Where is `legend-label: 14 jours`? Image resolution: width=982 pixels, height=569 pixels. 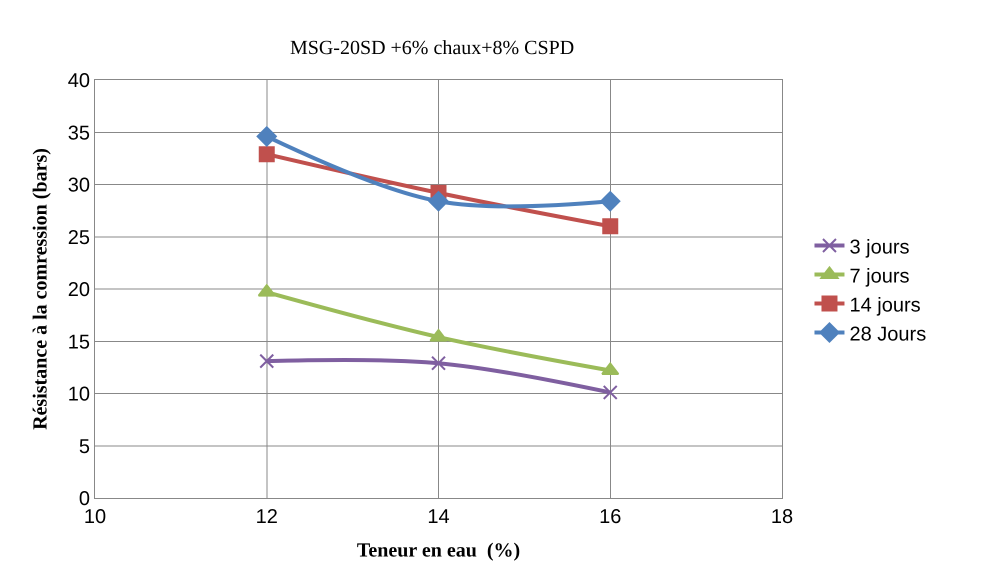
legend-label: 14 jours is located at coordinates (885, 305).